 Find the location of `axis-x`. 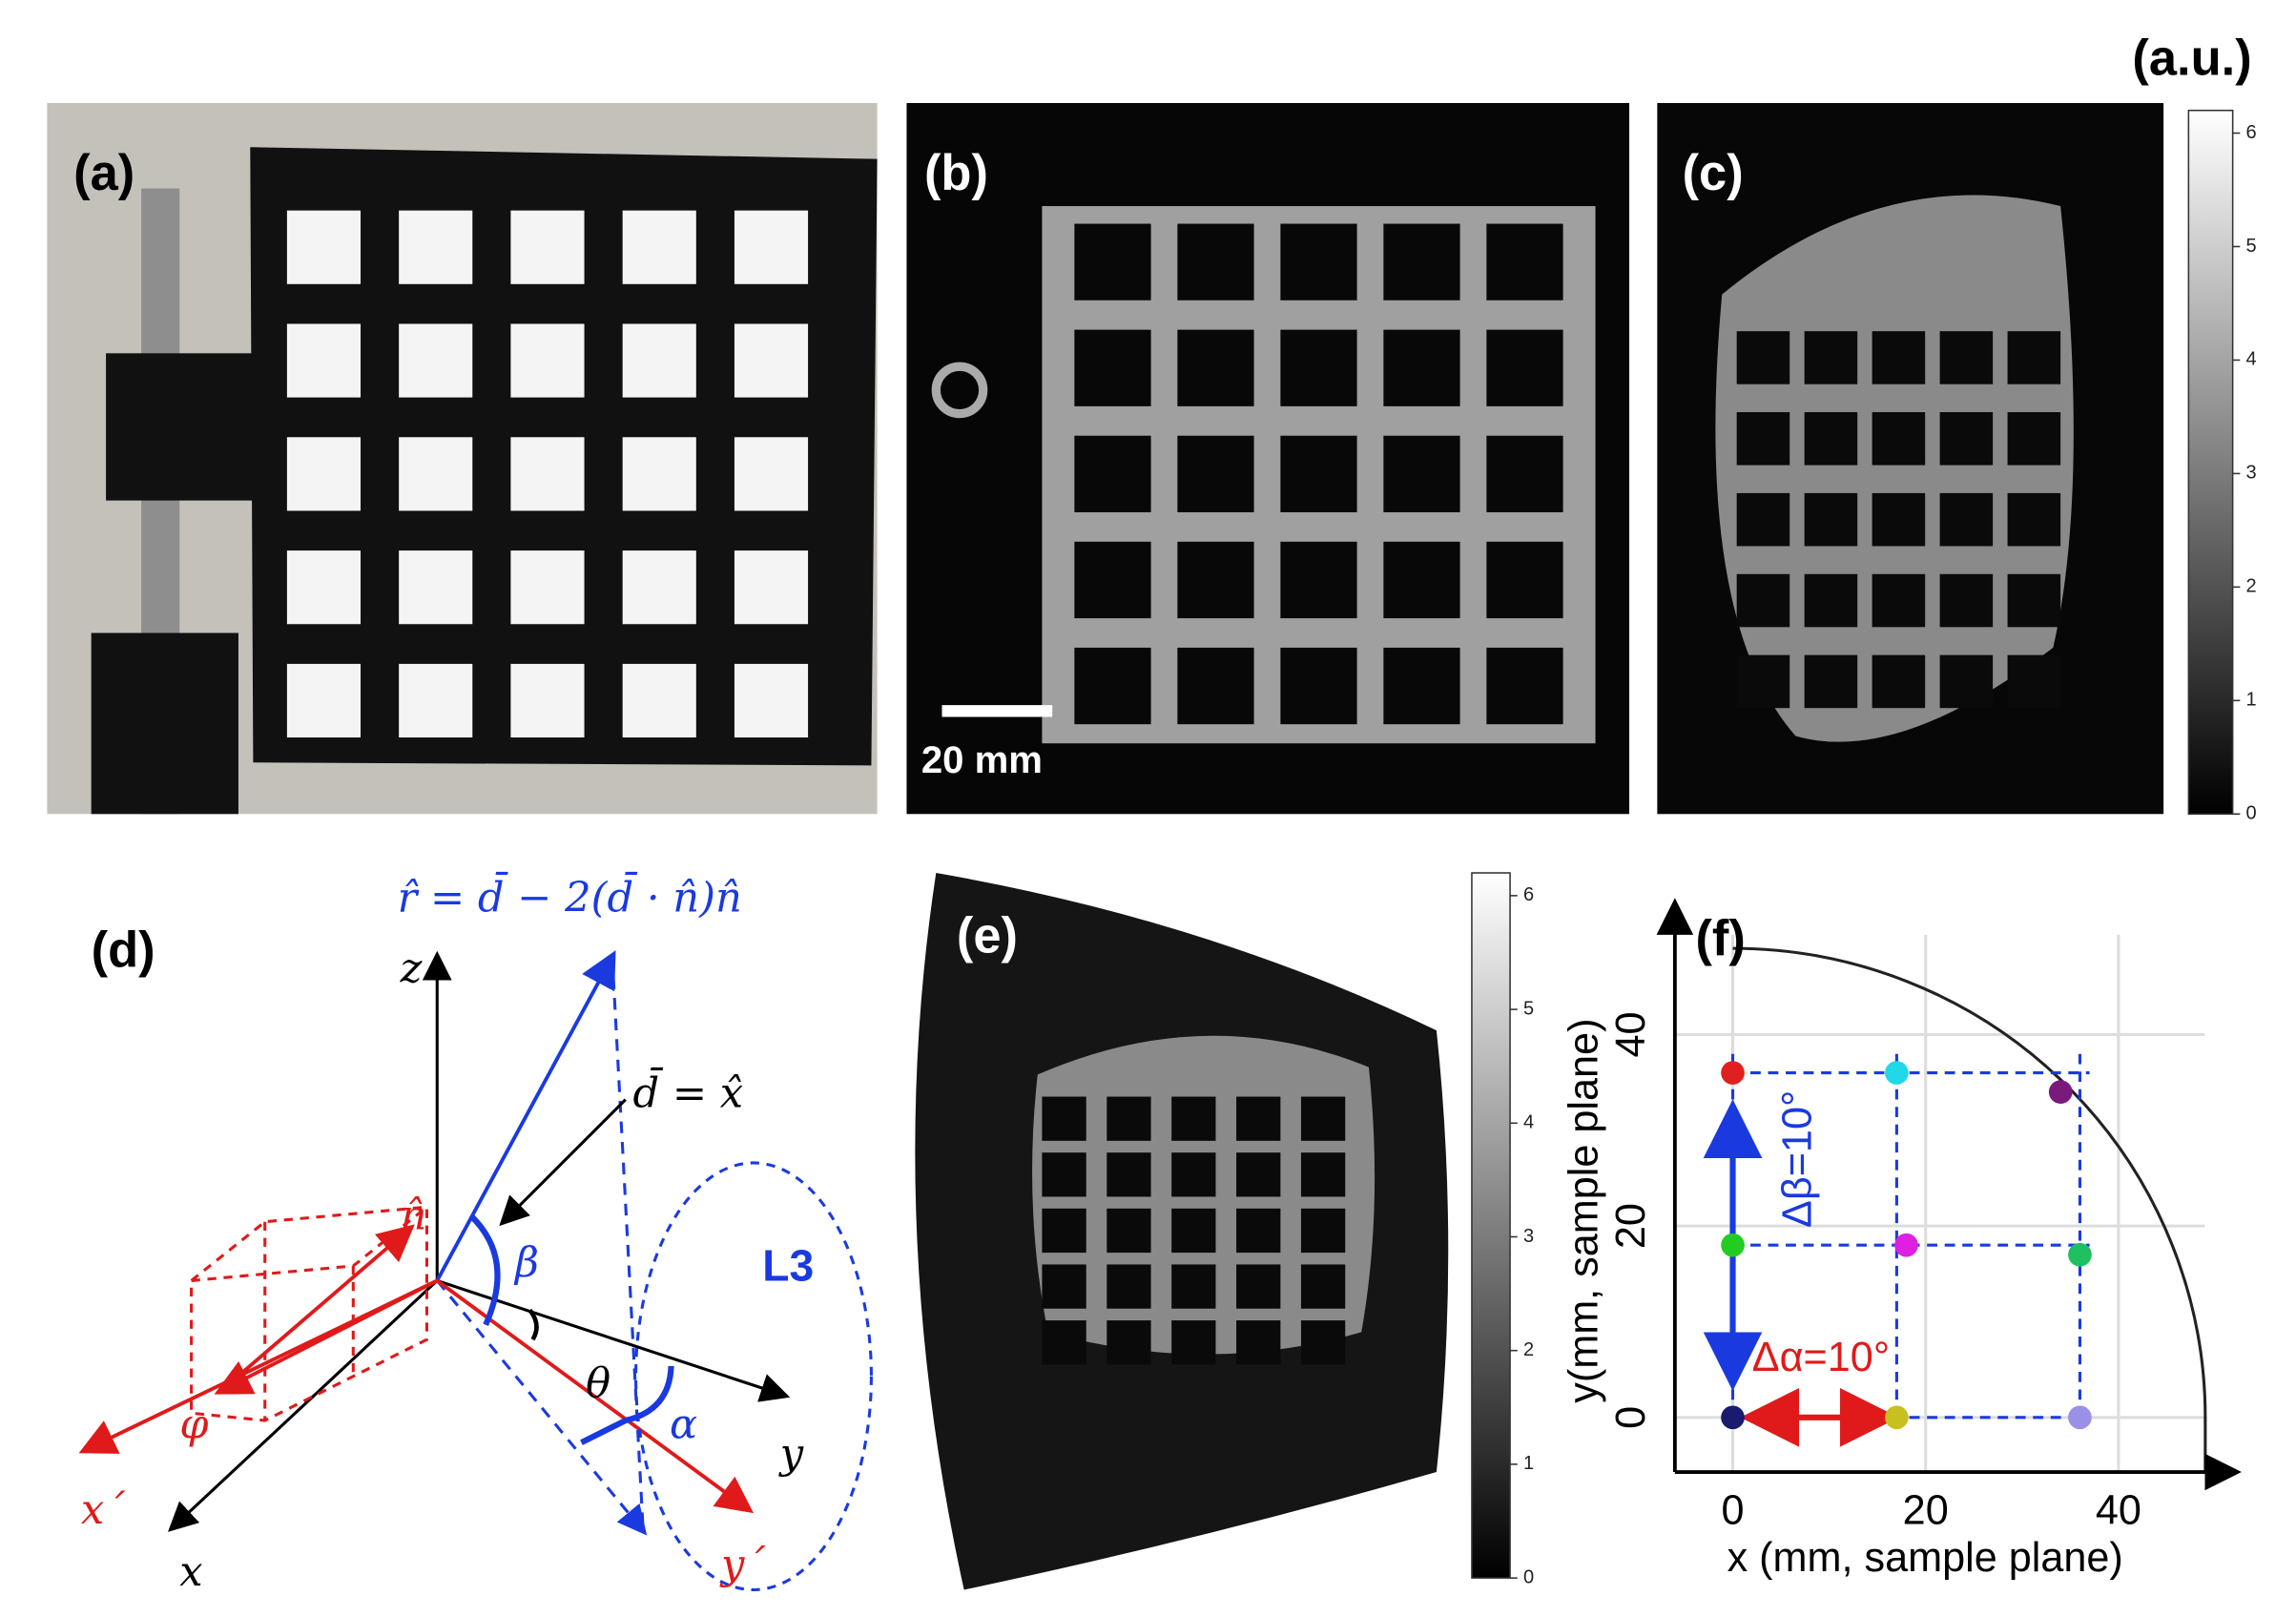

axis-x is located at coordinates (303, 1405).